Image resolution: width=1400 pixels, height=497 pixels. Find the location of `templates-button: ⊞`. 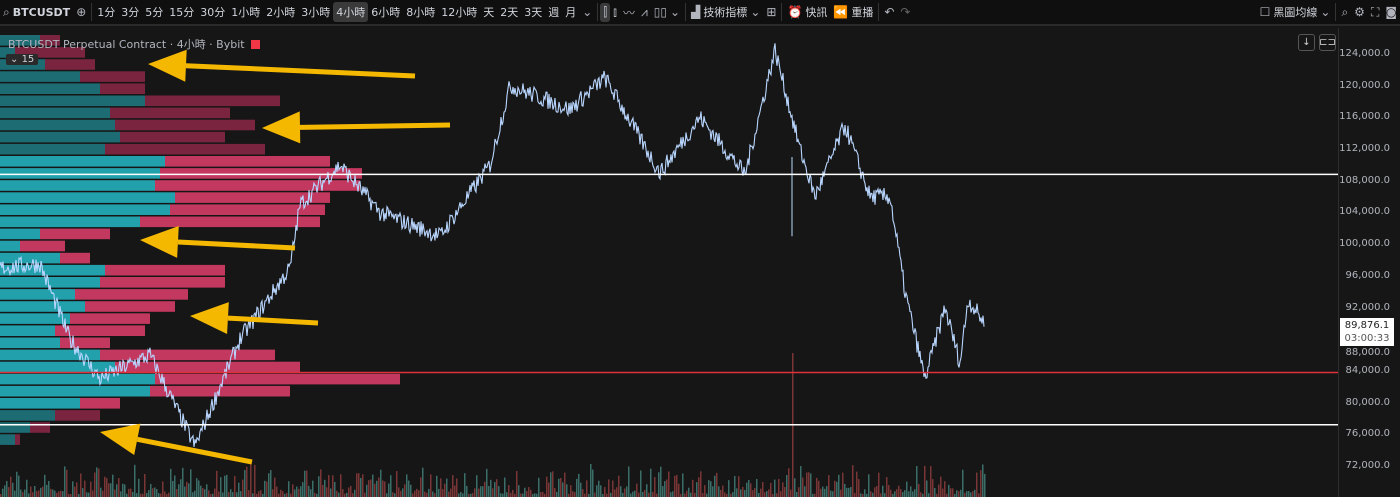

templates-button: ⊞ is located at coordinates (771, 12).